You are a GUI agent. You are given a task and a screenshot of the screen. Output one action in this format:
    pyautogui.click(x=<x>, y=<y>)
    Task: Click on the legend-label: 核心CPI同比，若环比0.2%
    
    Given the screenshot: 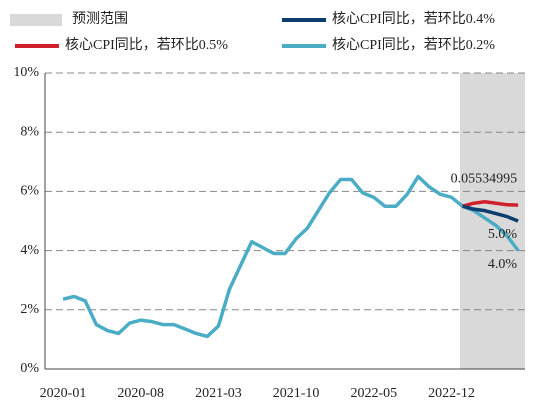 What is the action you would take?
    pyautogui.click(x=413, y=45)
    